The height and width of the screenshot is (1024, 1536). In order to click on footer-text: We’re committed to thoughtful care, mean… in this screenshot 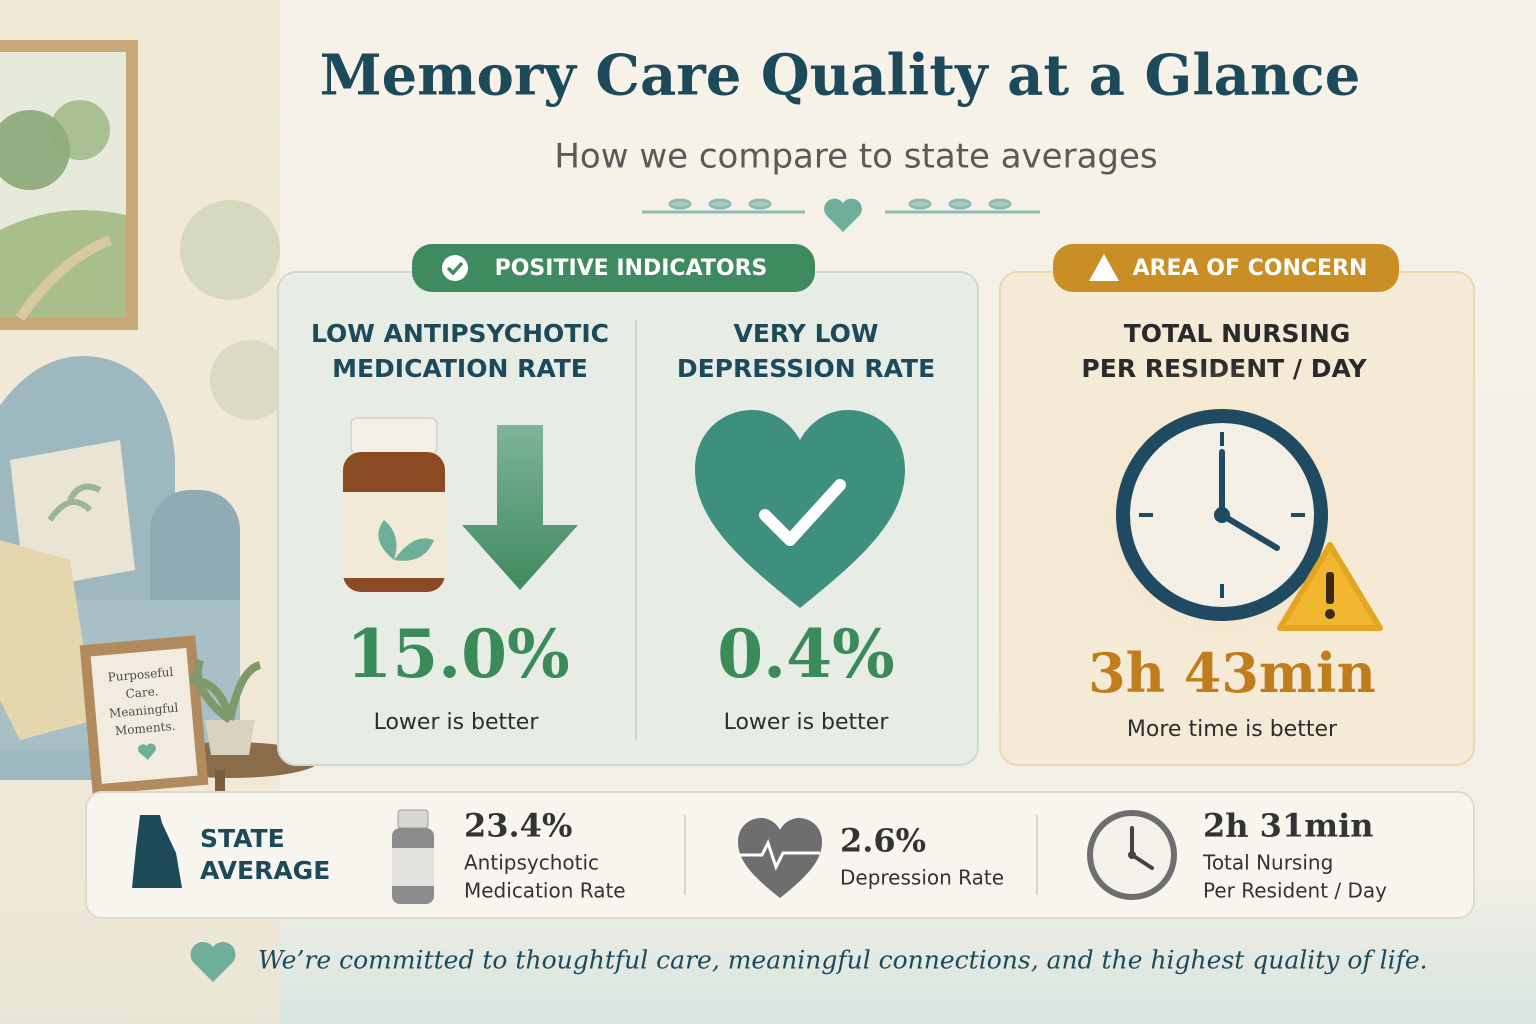, I will do `click(843, 960)`.